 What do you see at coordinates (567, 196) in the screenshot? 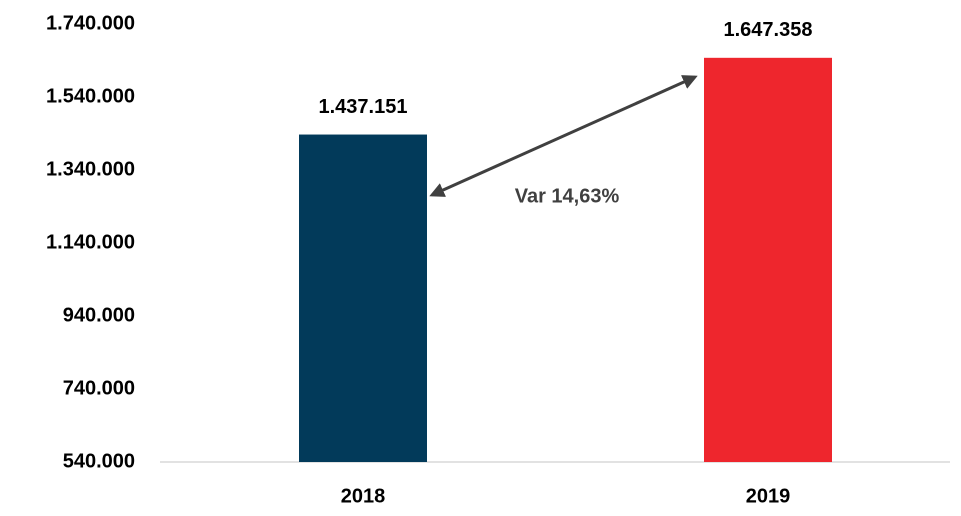
I see `annotation: Var 14,63%` at bounding box center [567, 196].